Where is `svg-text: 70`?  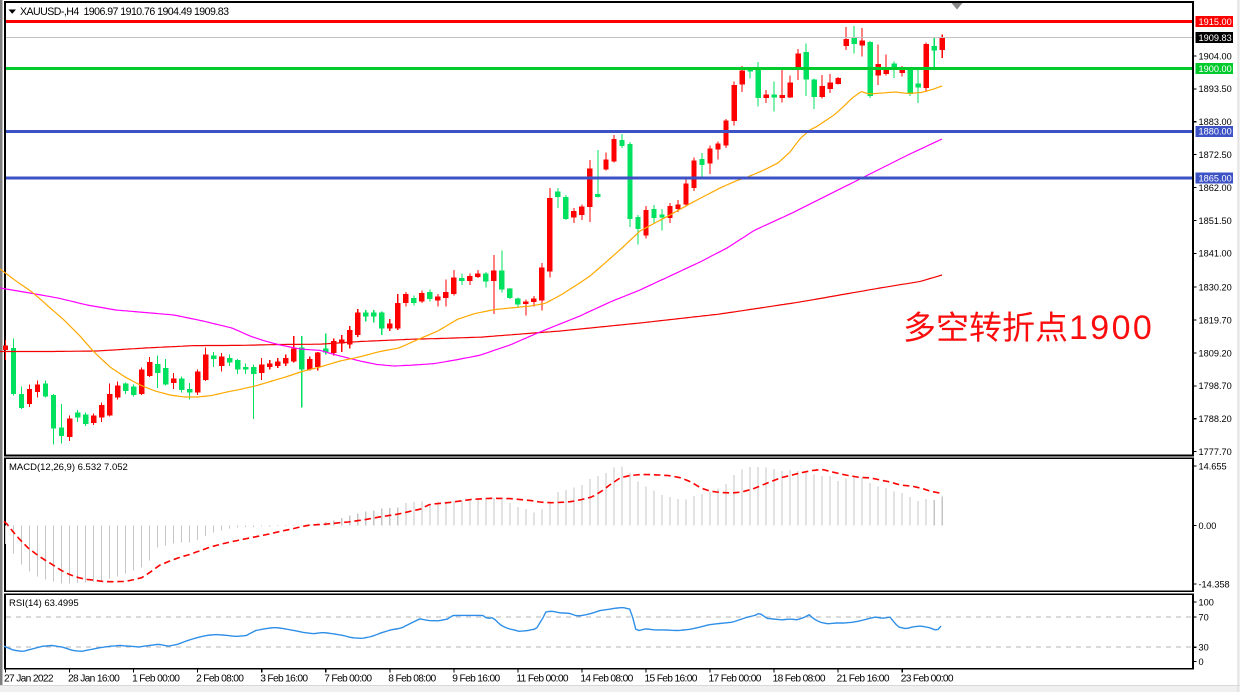
svg-text: 70 is located at coordinates (1204, 618).